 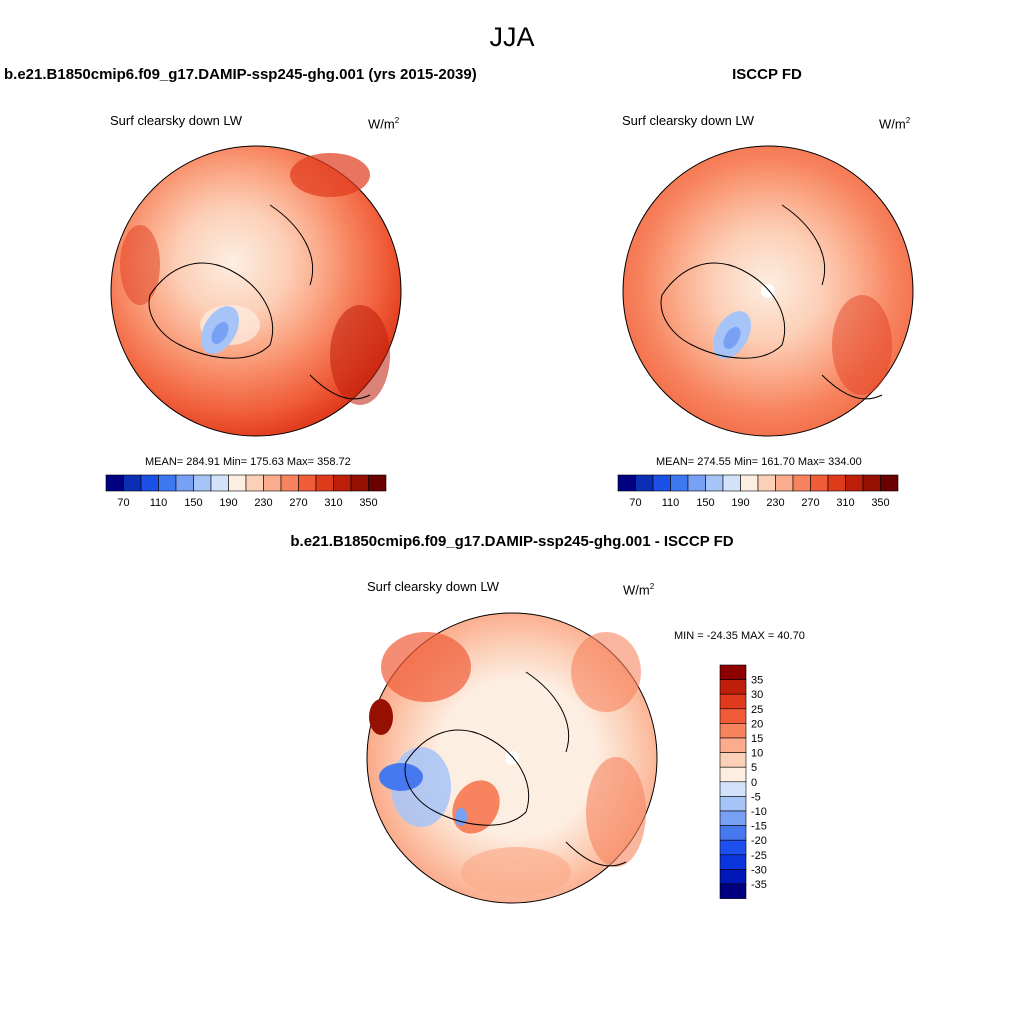 What do you see at coordinates (248, 462) in the screenshot?
I see `panel1-stats: MEAN= 284.91 Min= 175.63 Max= 358.72` at bounding box center [248, 462].